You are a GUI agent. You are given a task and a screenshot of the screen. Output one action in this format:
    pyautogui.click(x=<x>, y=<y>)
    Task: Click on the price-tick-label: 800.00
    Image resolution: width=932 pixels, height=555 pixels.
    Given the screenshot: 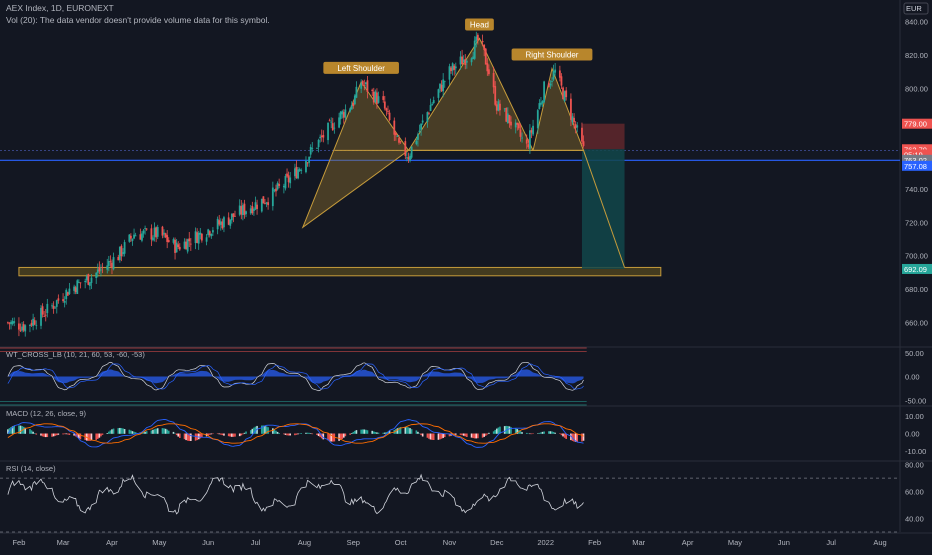 What is the action you would take?
    pyautogui.click(x=916, y=89)
    